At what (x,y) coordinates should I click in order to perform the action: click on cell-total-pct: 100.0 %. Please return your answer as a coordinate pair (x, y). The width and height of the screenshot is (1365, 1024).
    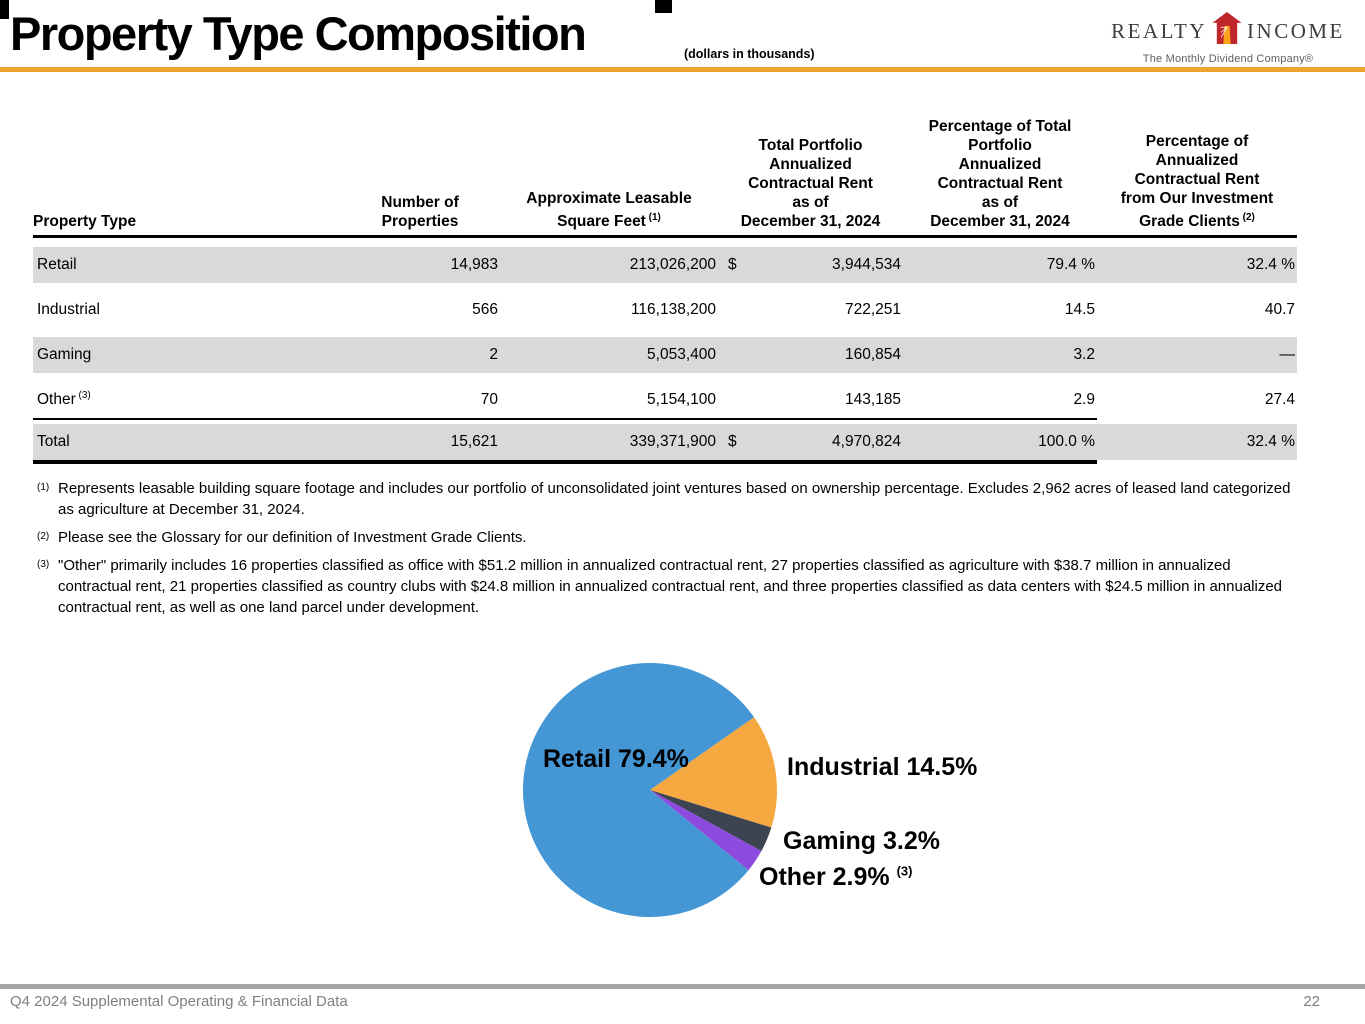
    Looking at the image, I should click on (1066, 441).